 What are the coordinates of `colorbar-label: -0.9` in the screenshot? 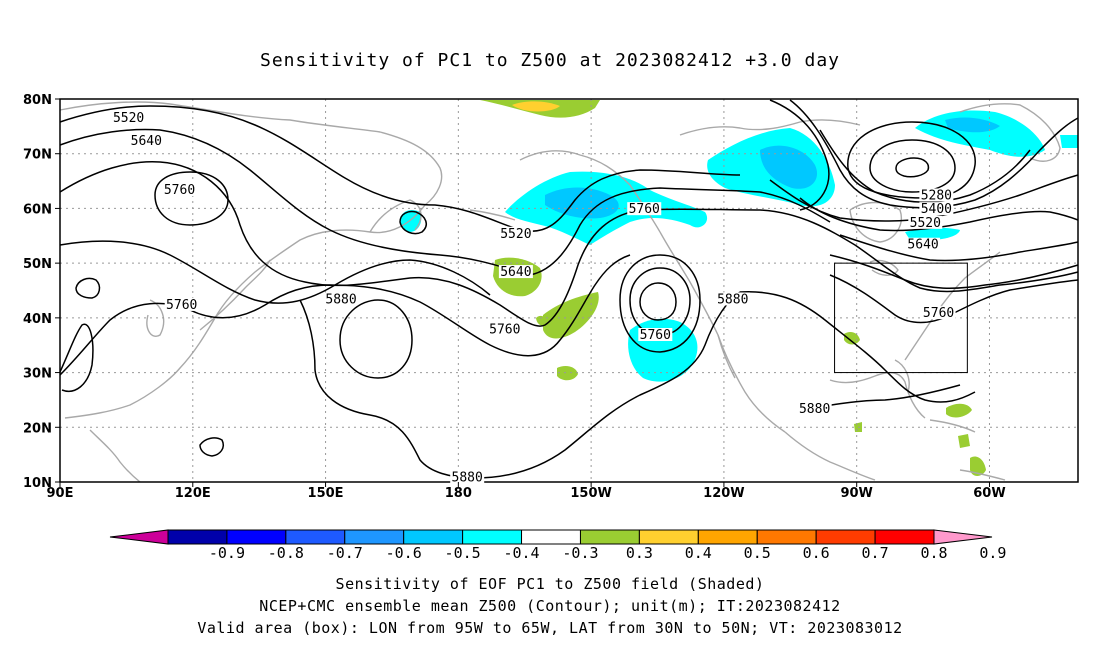 It's located at (227, 553).